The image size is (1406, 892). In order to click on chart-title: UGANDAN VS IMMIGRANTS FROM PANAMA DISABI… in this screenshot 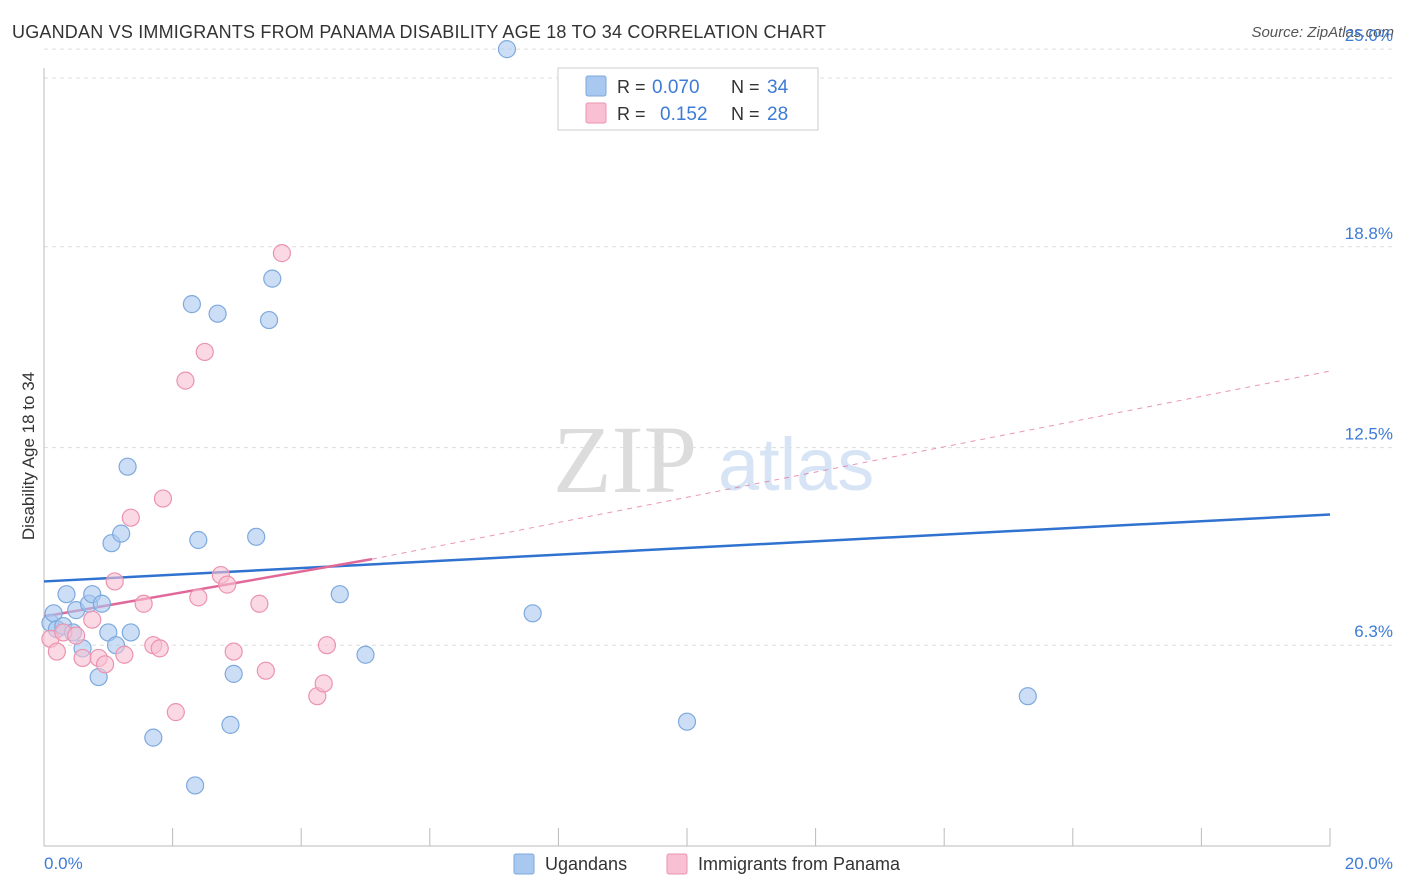, I will do `click(419, 32)`.